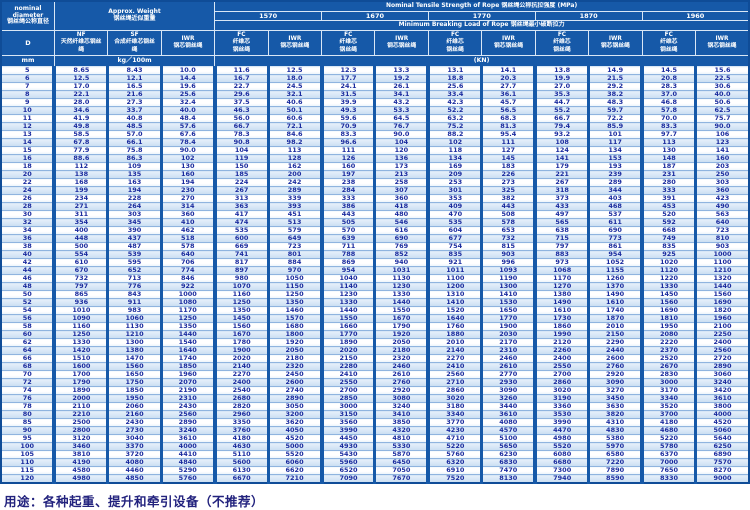  I want to click on value-cell: 1155, so click(615, 270).